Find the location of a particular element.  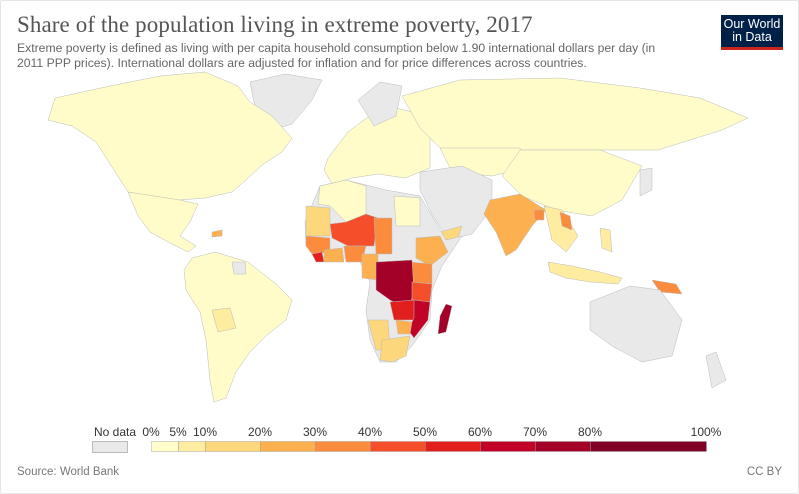

map-region-zimbabwe is located at coordinates (404, 327).